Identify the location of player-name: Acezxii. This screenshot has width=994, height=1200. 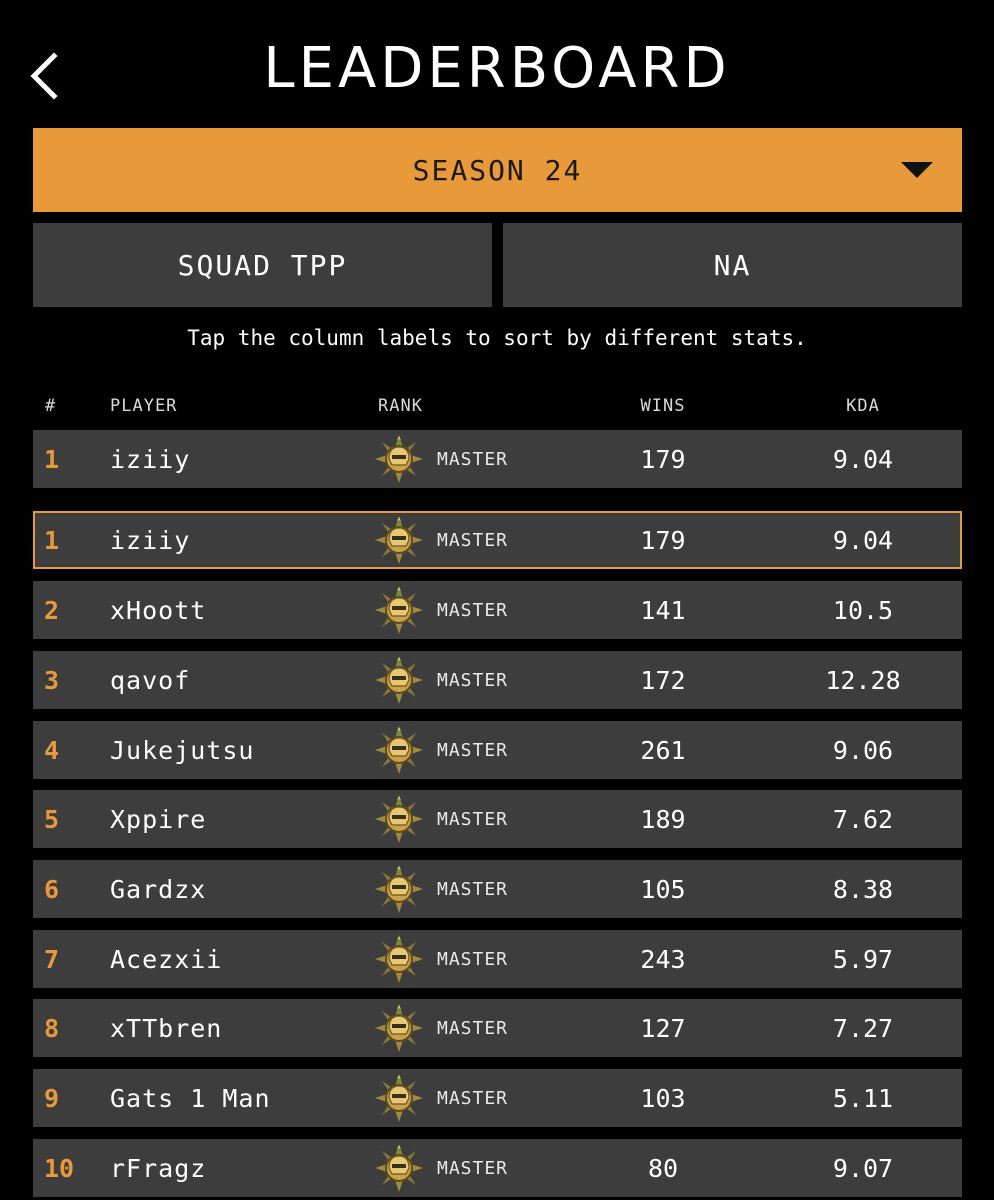
(166, 959).